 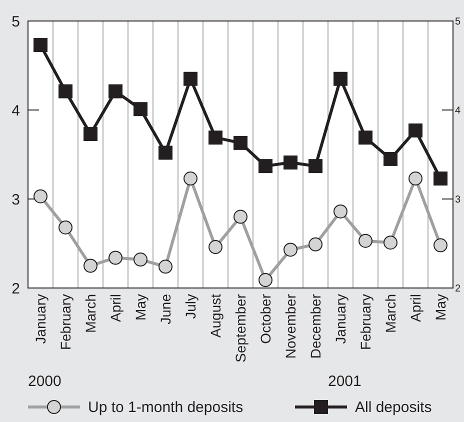 I want to click on x-tick-label: September, so click(x=240, y=328).